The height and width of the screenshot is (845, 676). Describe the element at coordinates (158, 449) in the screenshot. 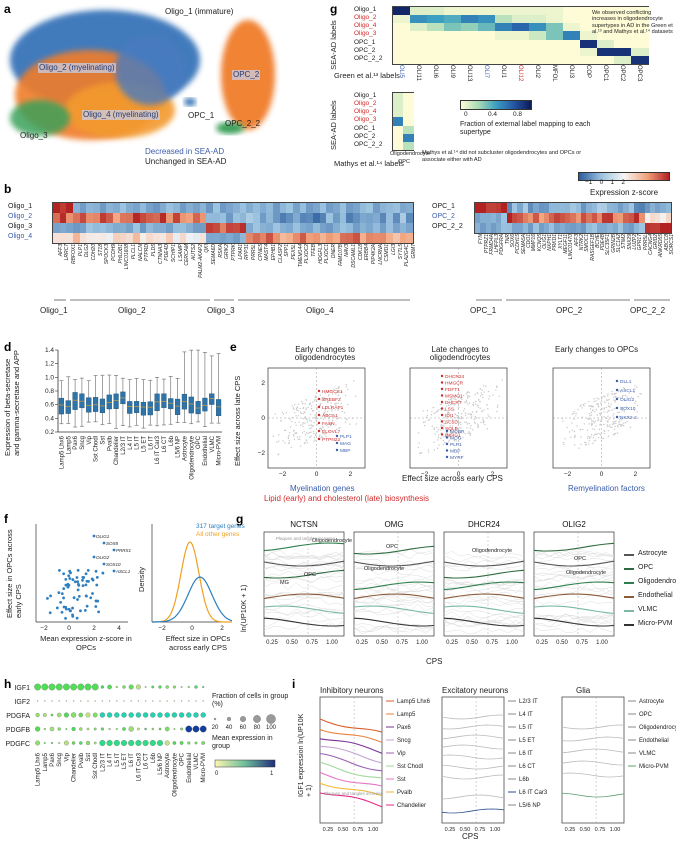

I see `d-category-label: L6 IT Car3` at that location.